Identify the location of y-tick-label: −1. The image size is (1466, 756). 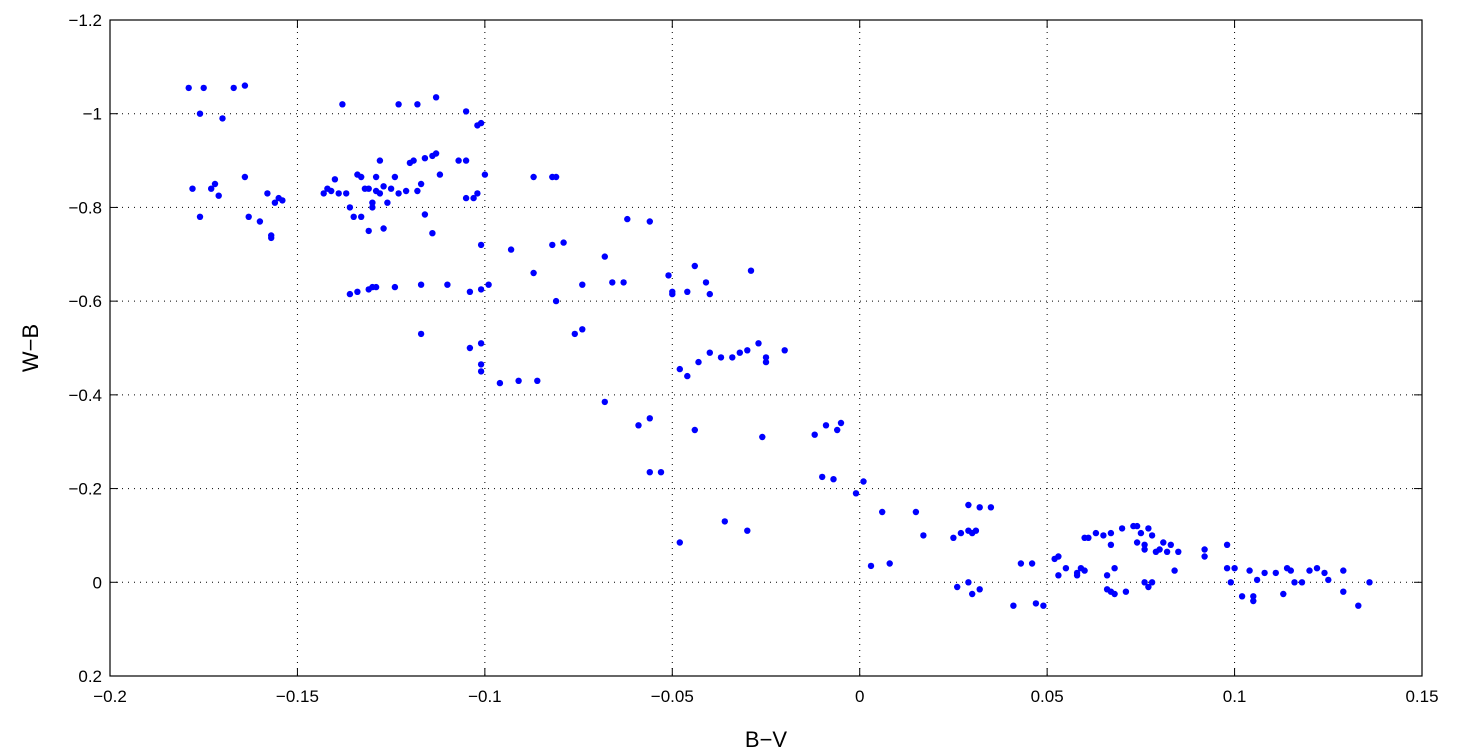
(92, 114).